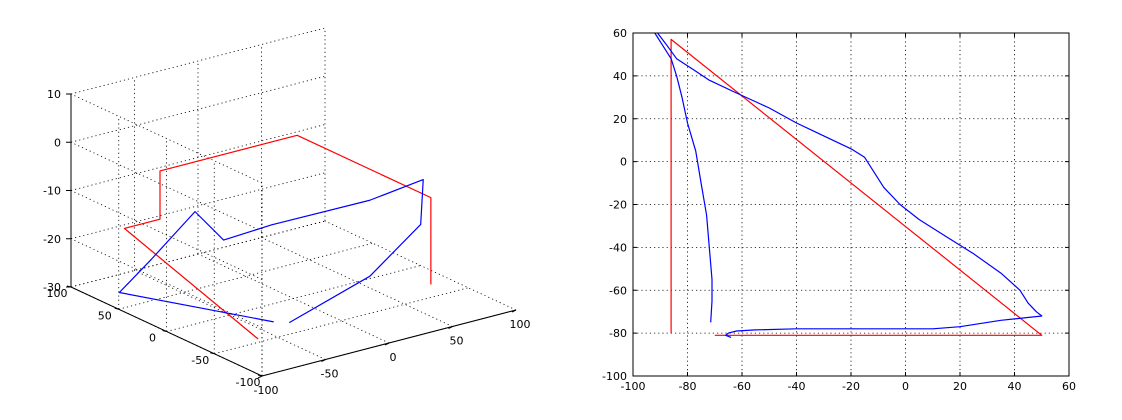  I want to click on x-tick-label: -60, so click(742, 386).